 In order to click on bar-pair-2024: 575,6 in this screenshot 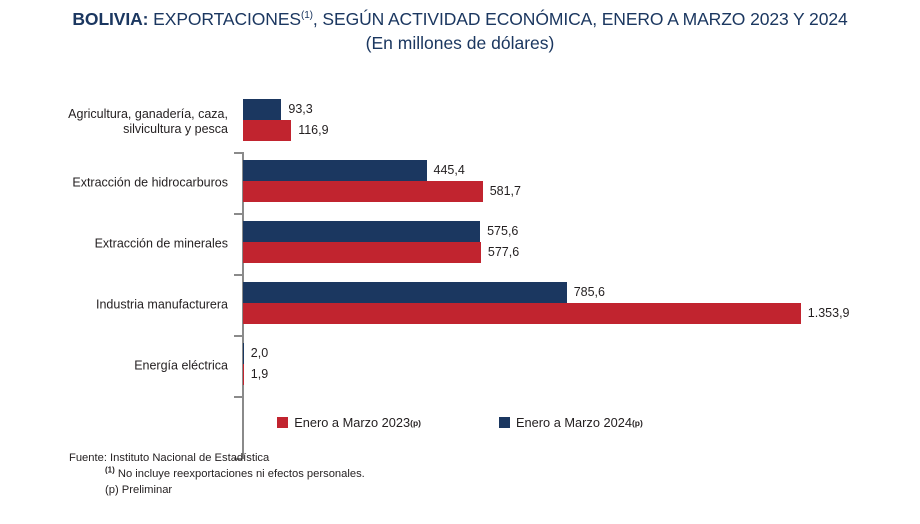, I will do `click(381, 231)`.